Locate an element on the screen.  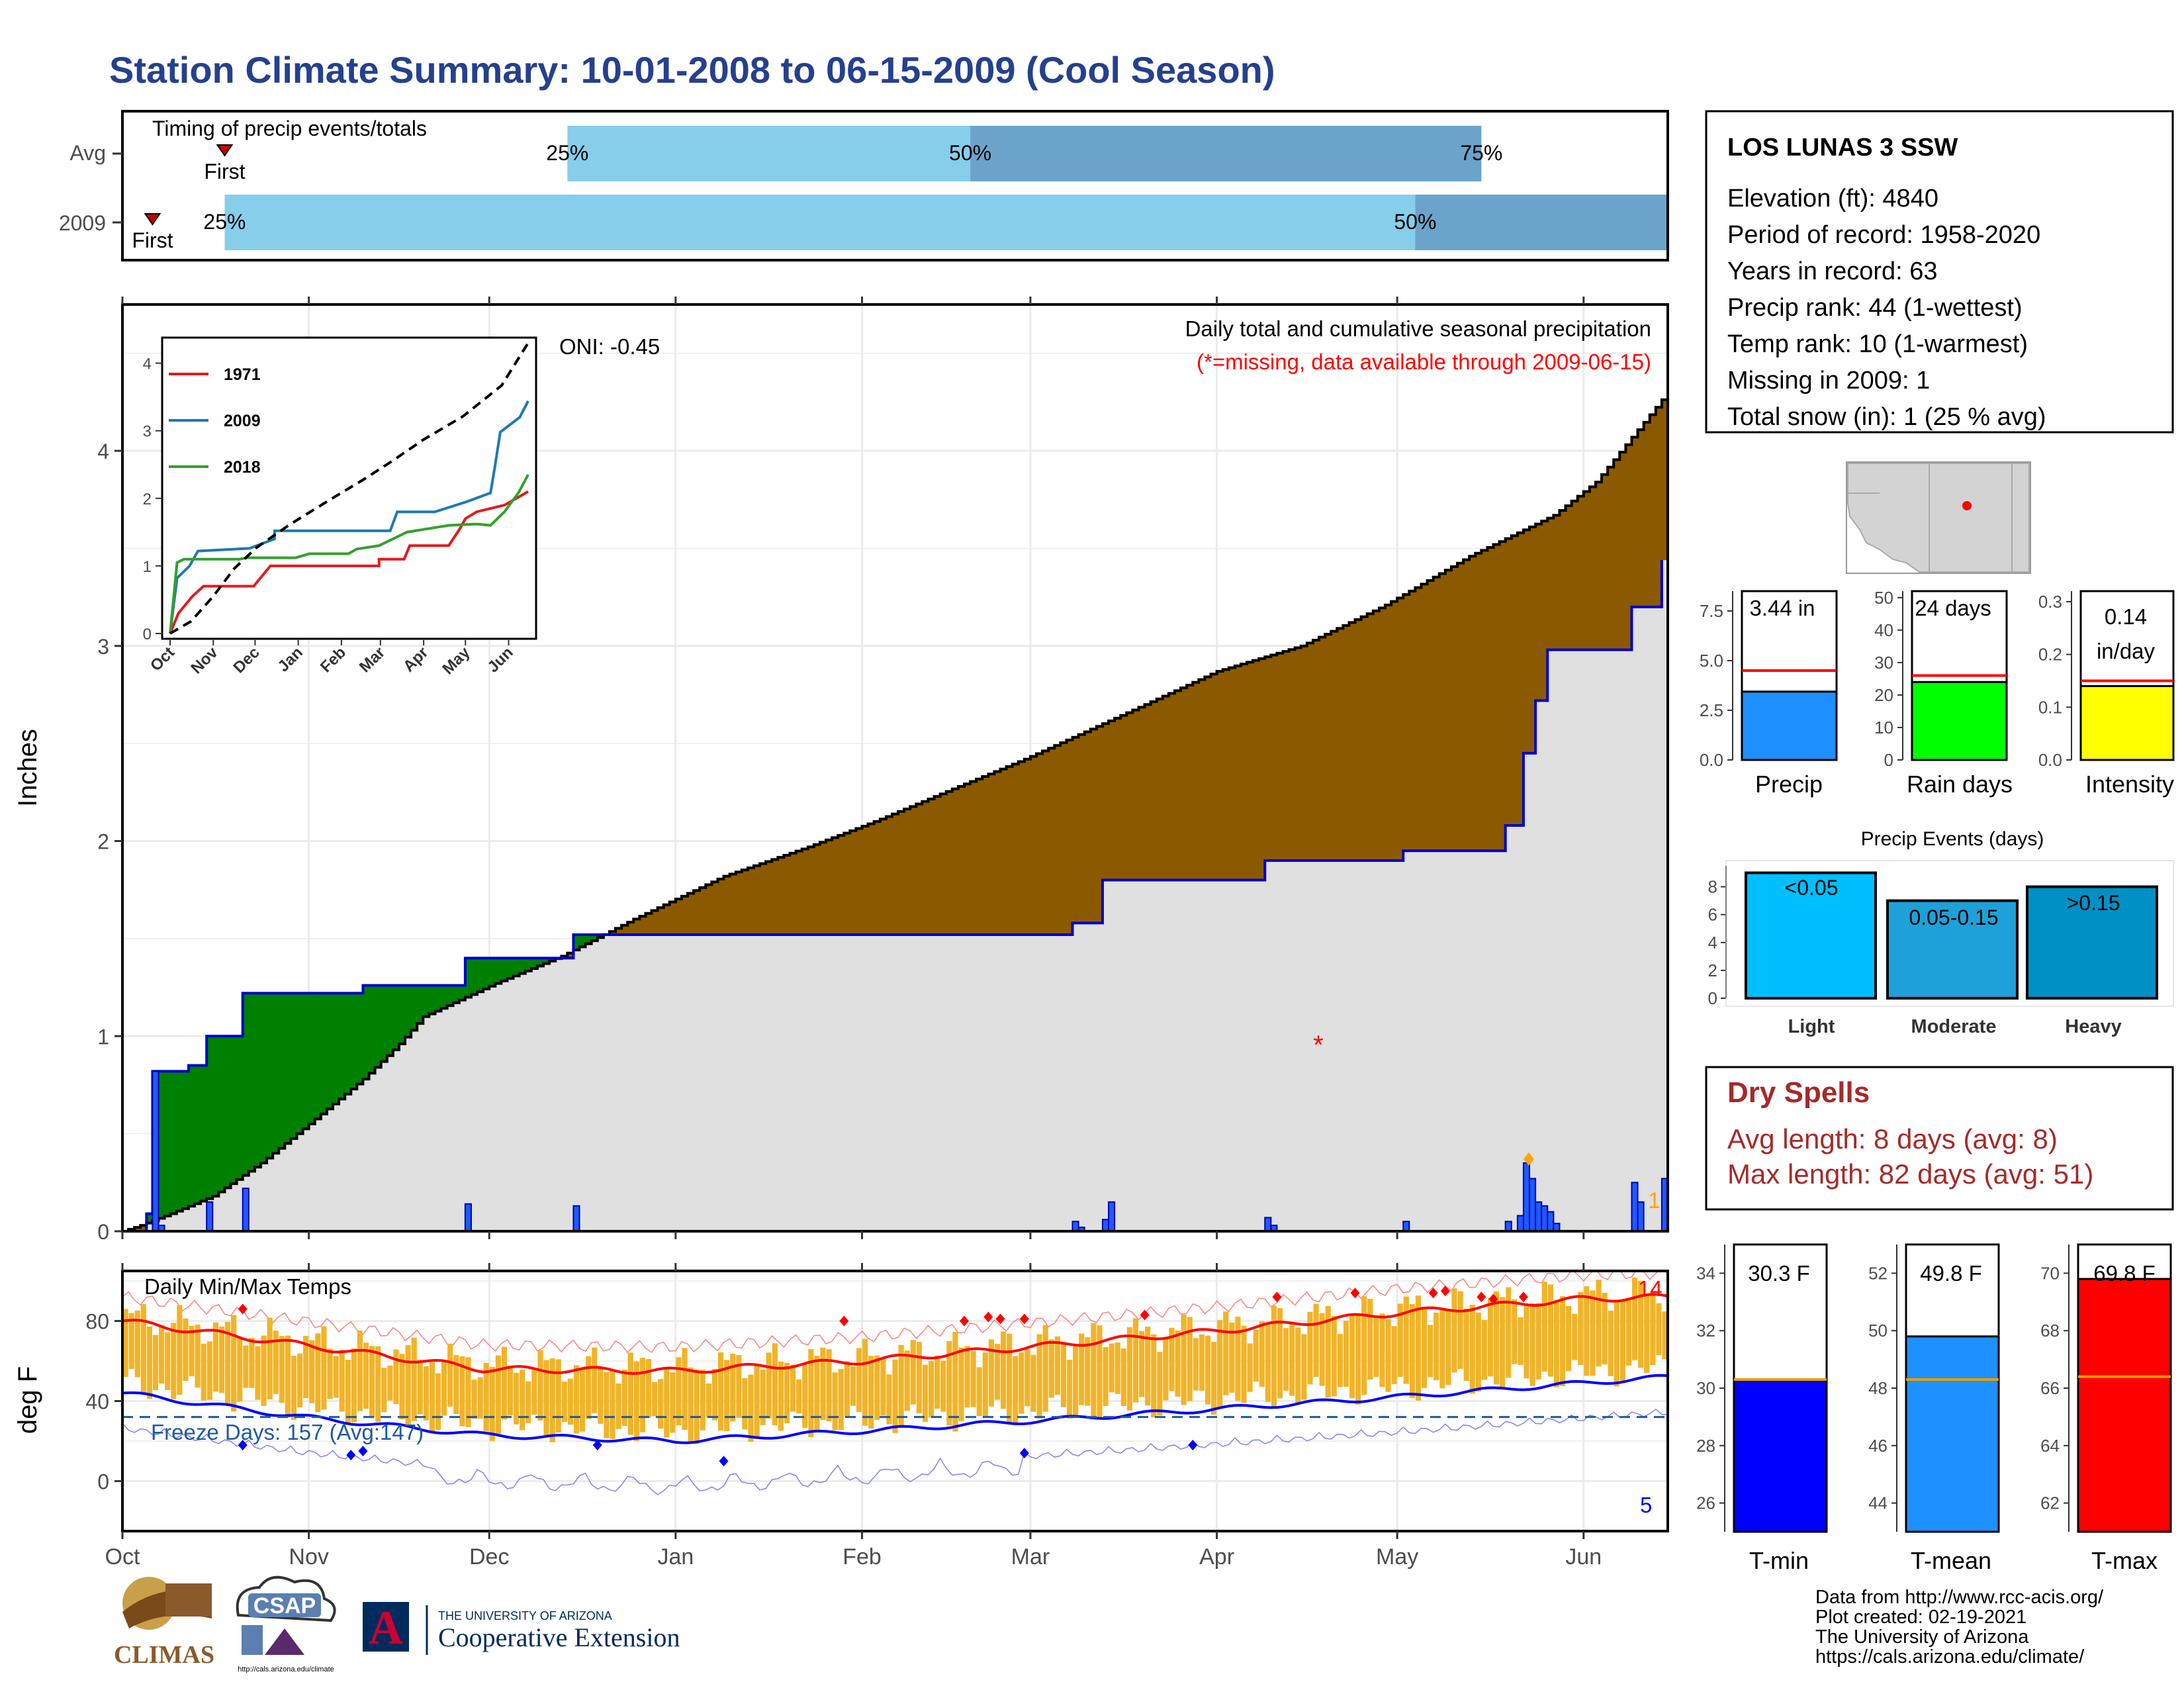
rain-days-ytick-label-1: 10 is located at coordinates (1883, 727).